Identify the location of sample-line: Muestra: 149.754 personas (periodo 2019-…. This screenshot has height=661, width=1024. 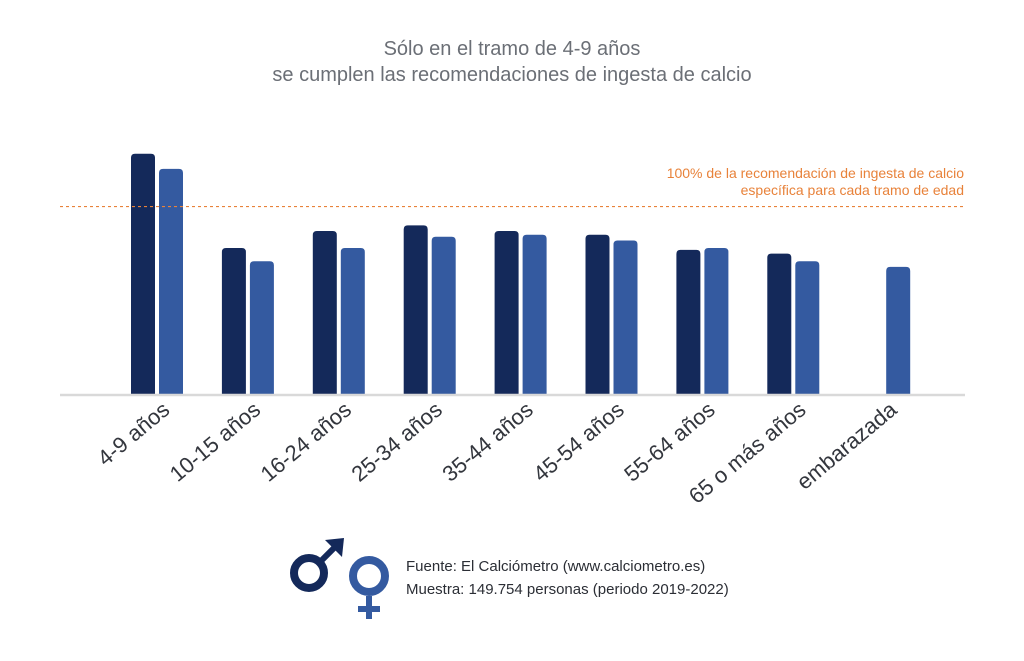
(567, 589).